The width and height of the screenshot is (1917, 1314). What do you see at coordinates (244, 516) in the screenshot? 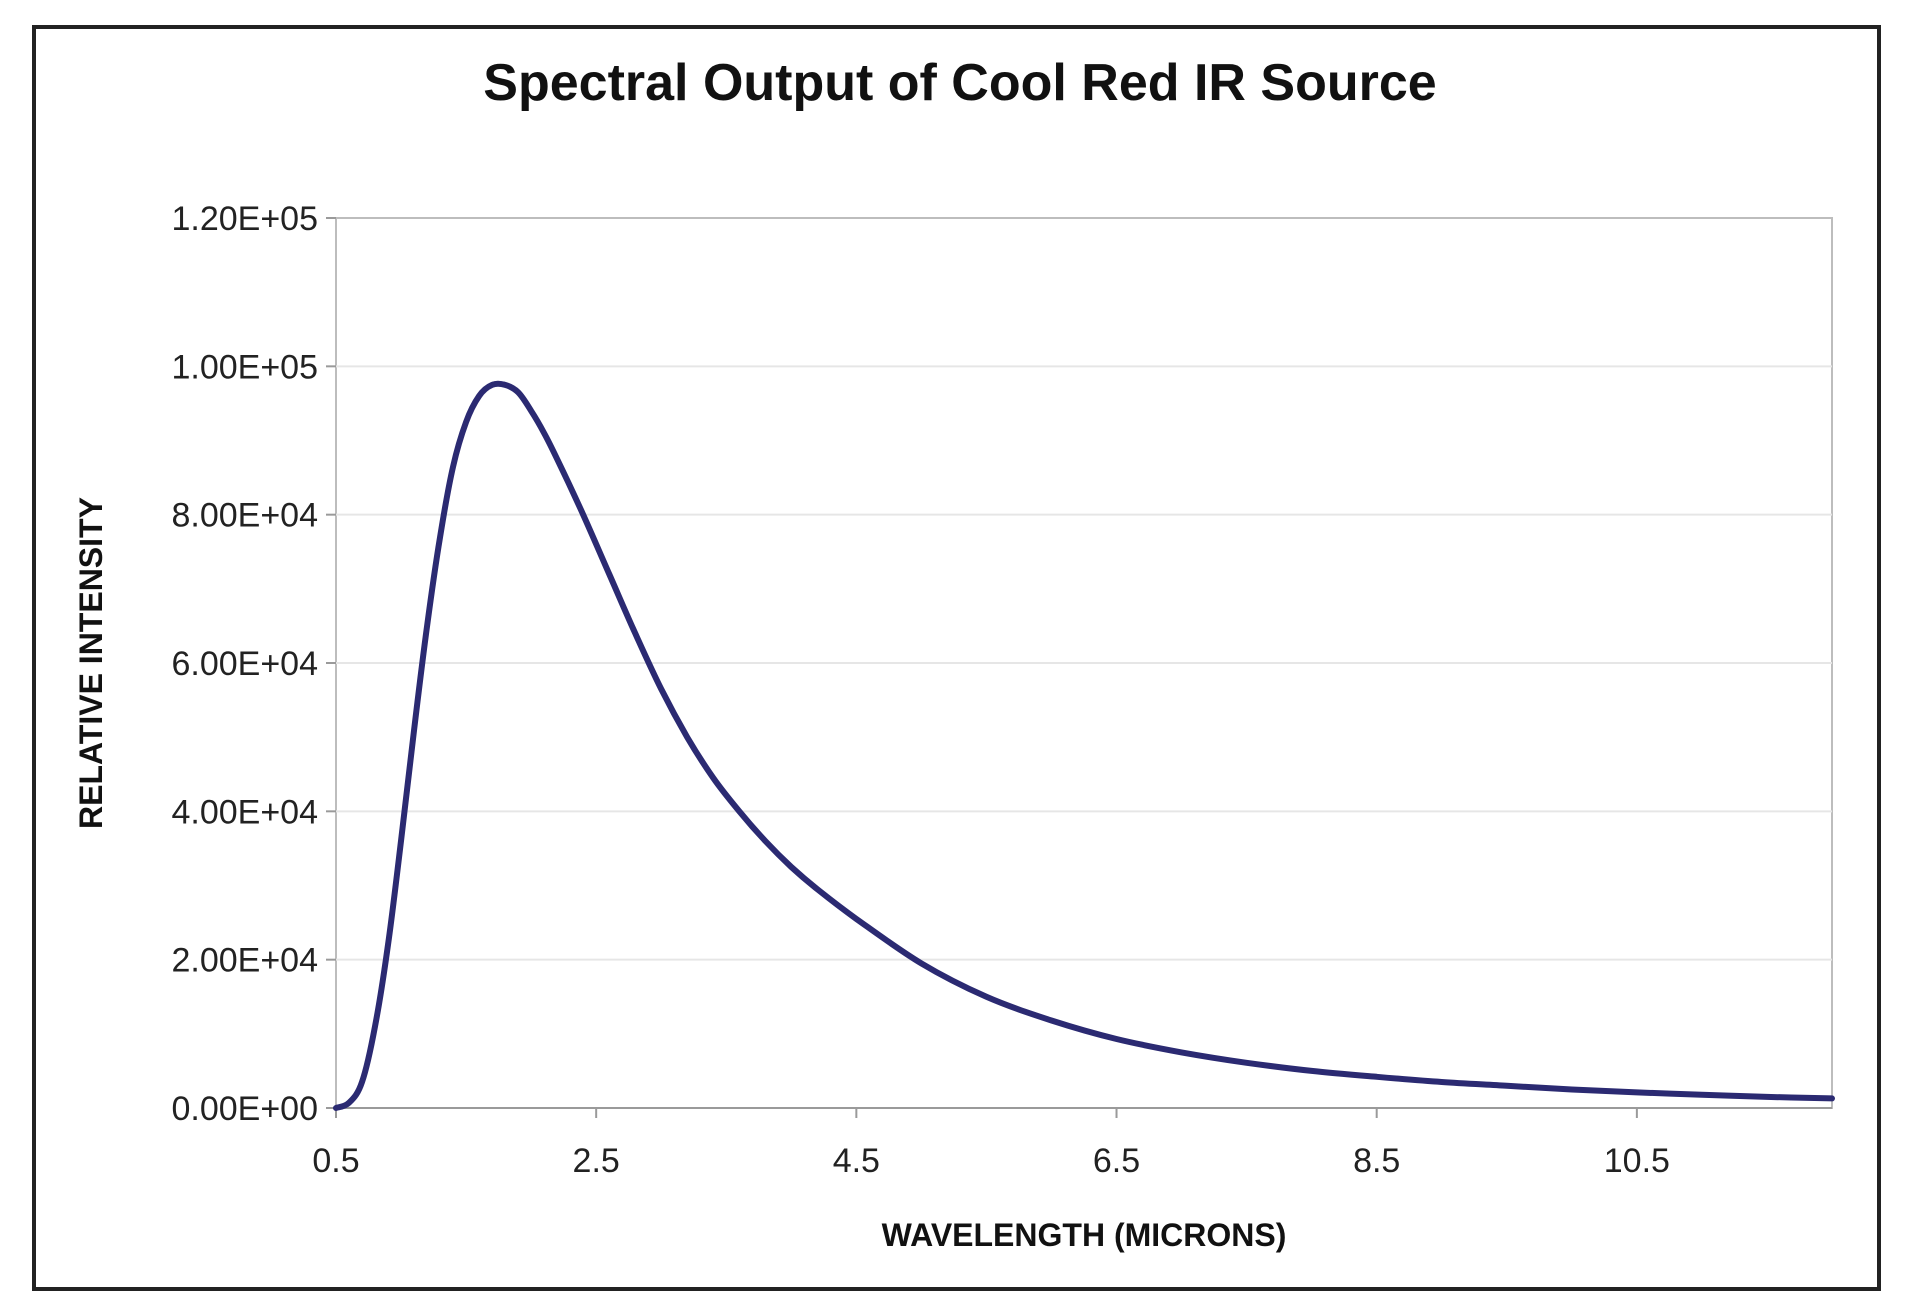
I see `y-tick-label-4: 8.00E+04` at bounding box center [244, 516].